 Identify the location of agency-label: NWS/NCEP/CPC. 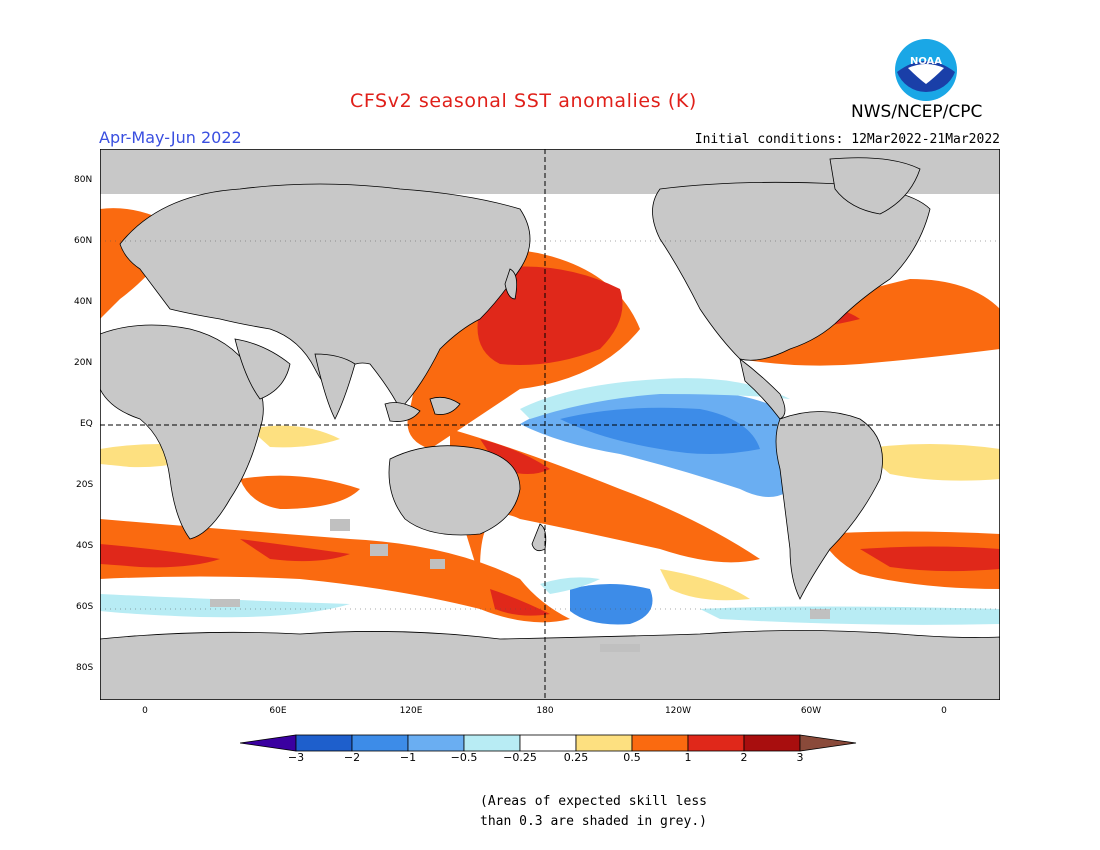
(917, 112).